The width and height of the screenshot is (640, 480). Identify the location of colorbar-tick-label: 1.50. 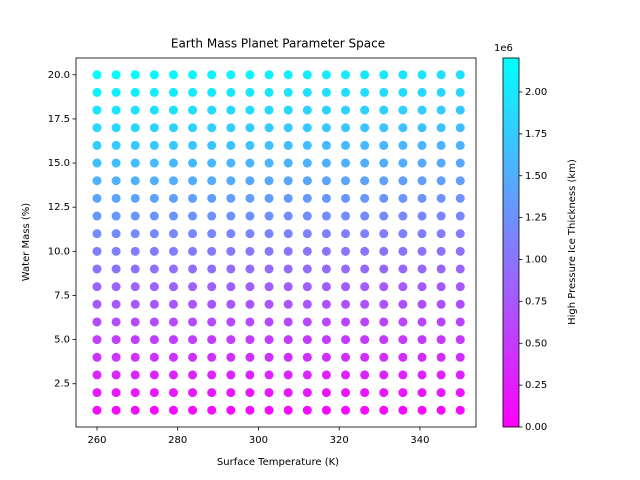
(536, 176).